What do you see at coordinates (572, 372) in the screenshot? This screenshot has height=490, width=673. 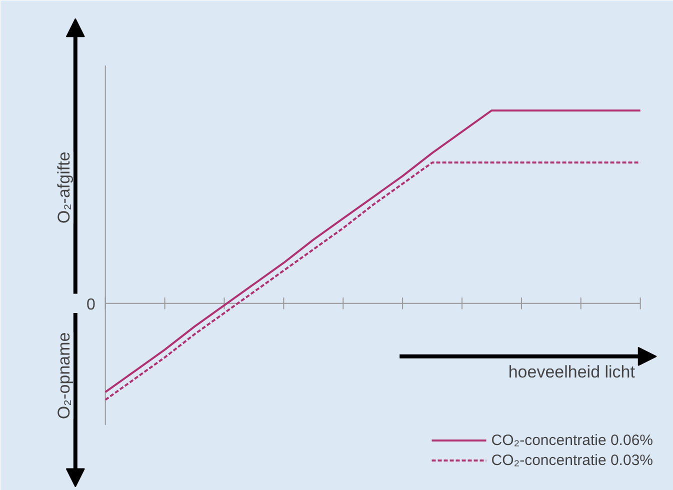 I see `x-axis-title: hoeveelheid licht` at bounding box center [572, 372].